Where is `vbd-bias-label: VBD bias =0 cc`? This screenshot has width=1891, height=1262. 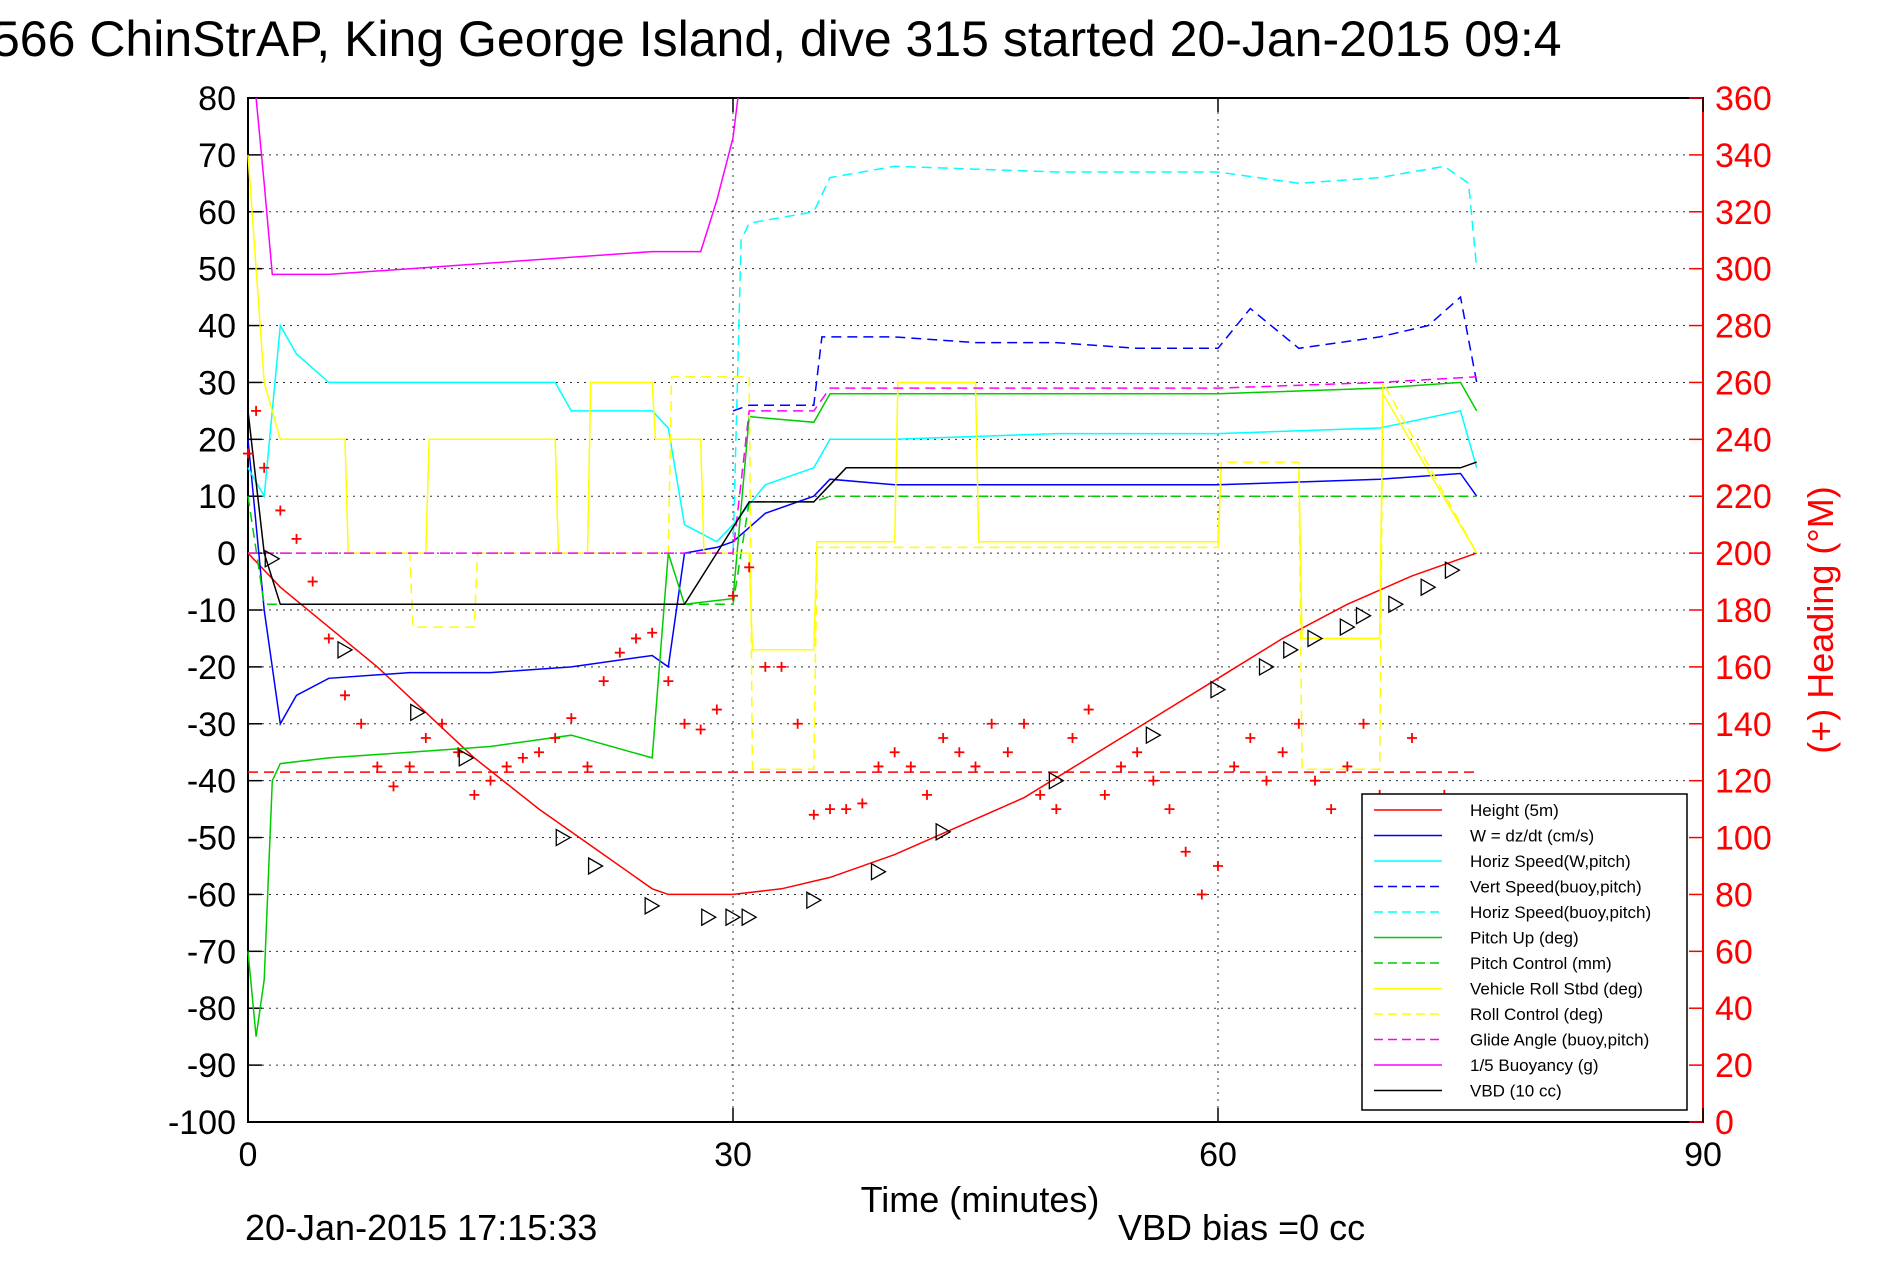
vbd-bias-label: VBD bias =0 cc is located at coordinates (1241, 1227).